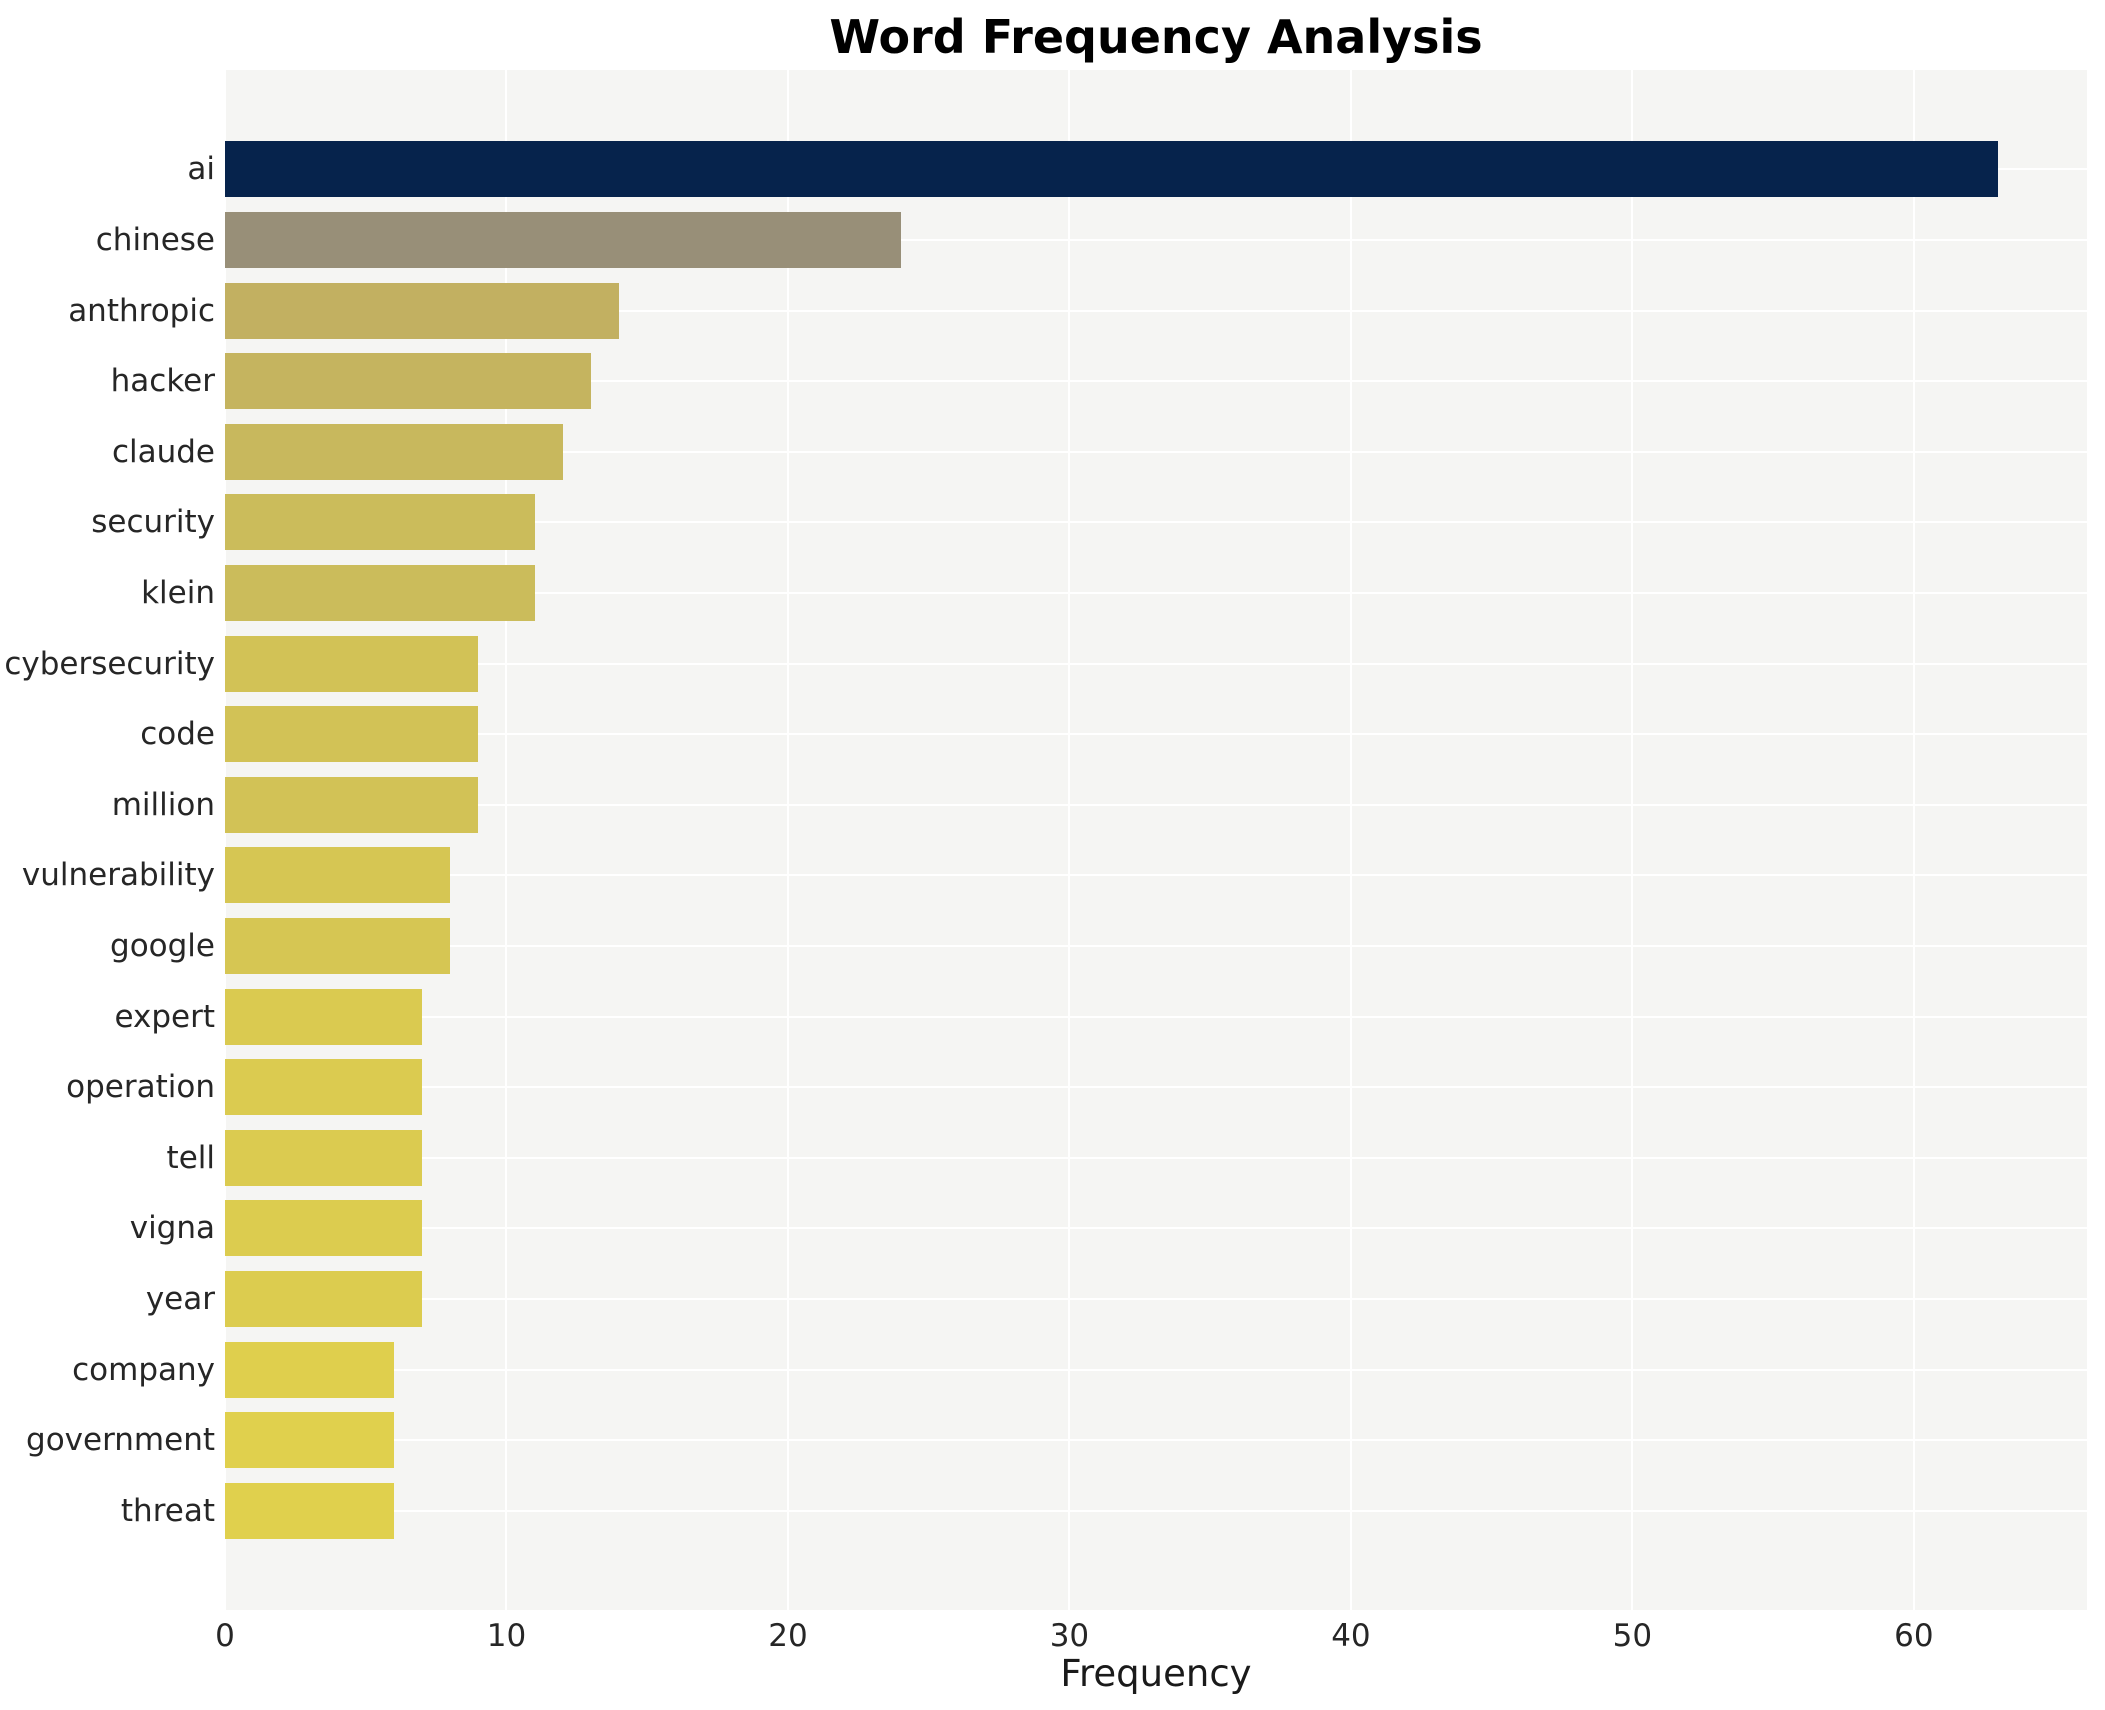 This screenshot has height=1710, width=2105. What do you see at coordinates (1069, 1636) in the screenshot?
I see `x-tick-label: 30` at bounding box center [1069, 1636].